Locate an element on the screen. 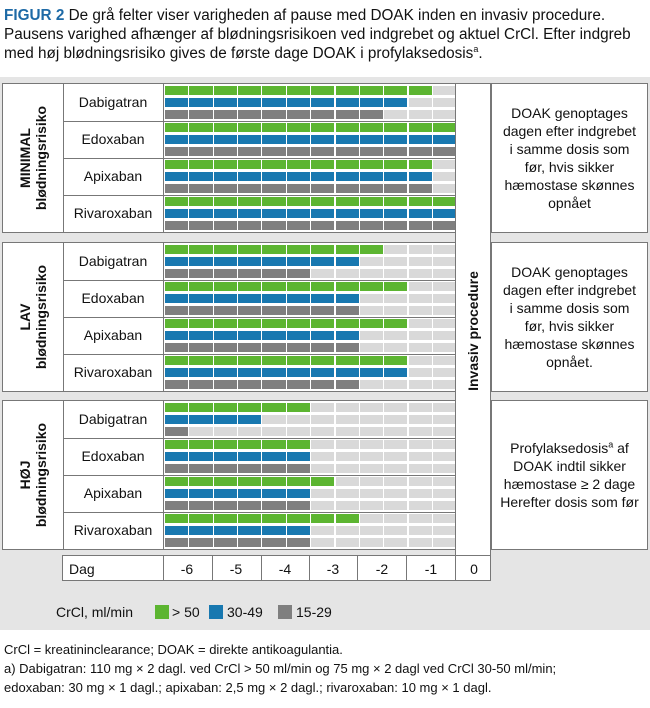 This screenshot has width=650, height=708. risk-level-label: LAV is located at coordinates (25, 317).